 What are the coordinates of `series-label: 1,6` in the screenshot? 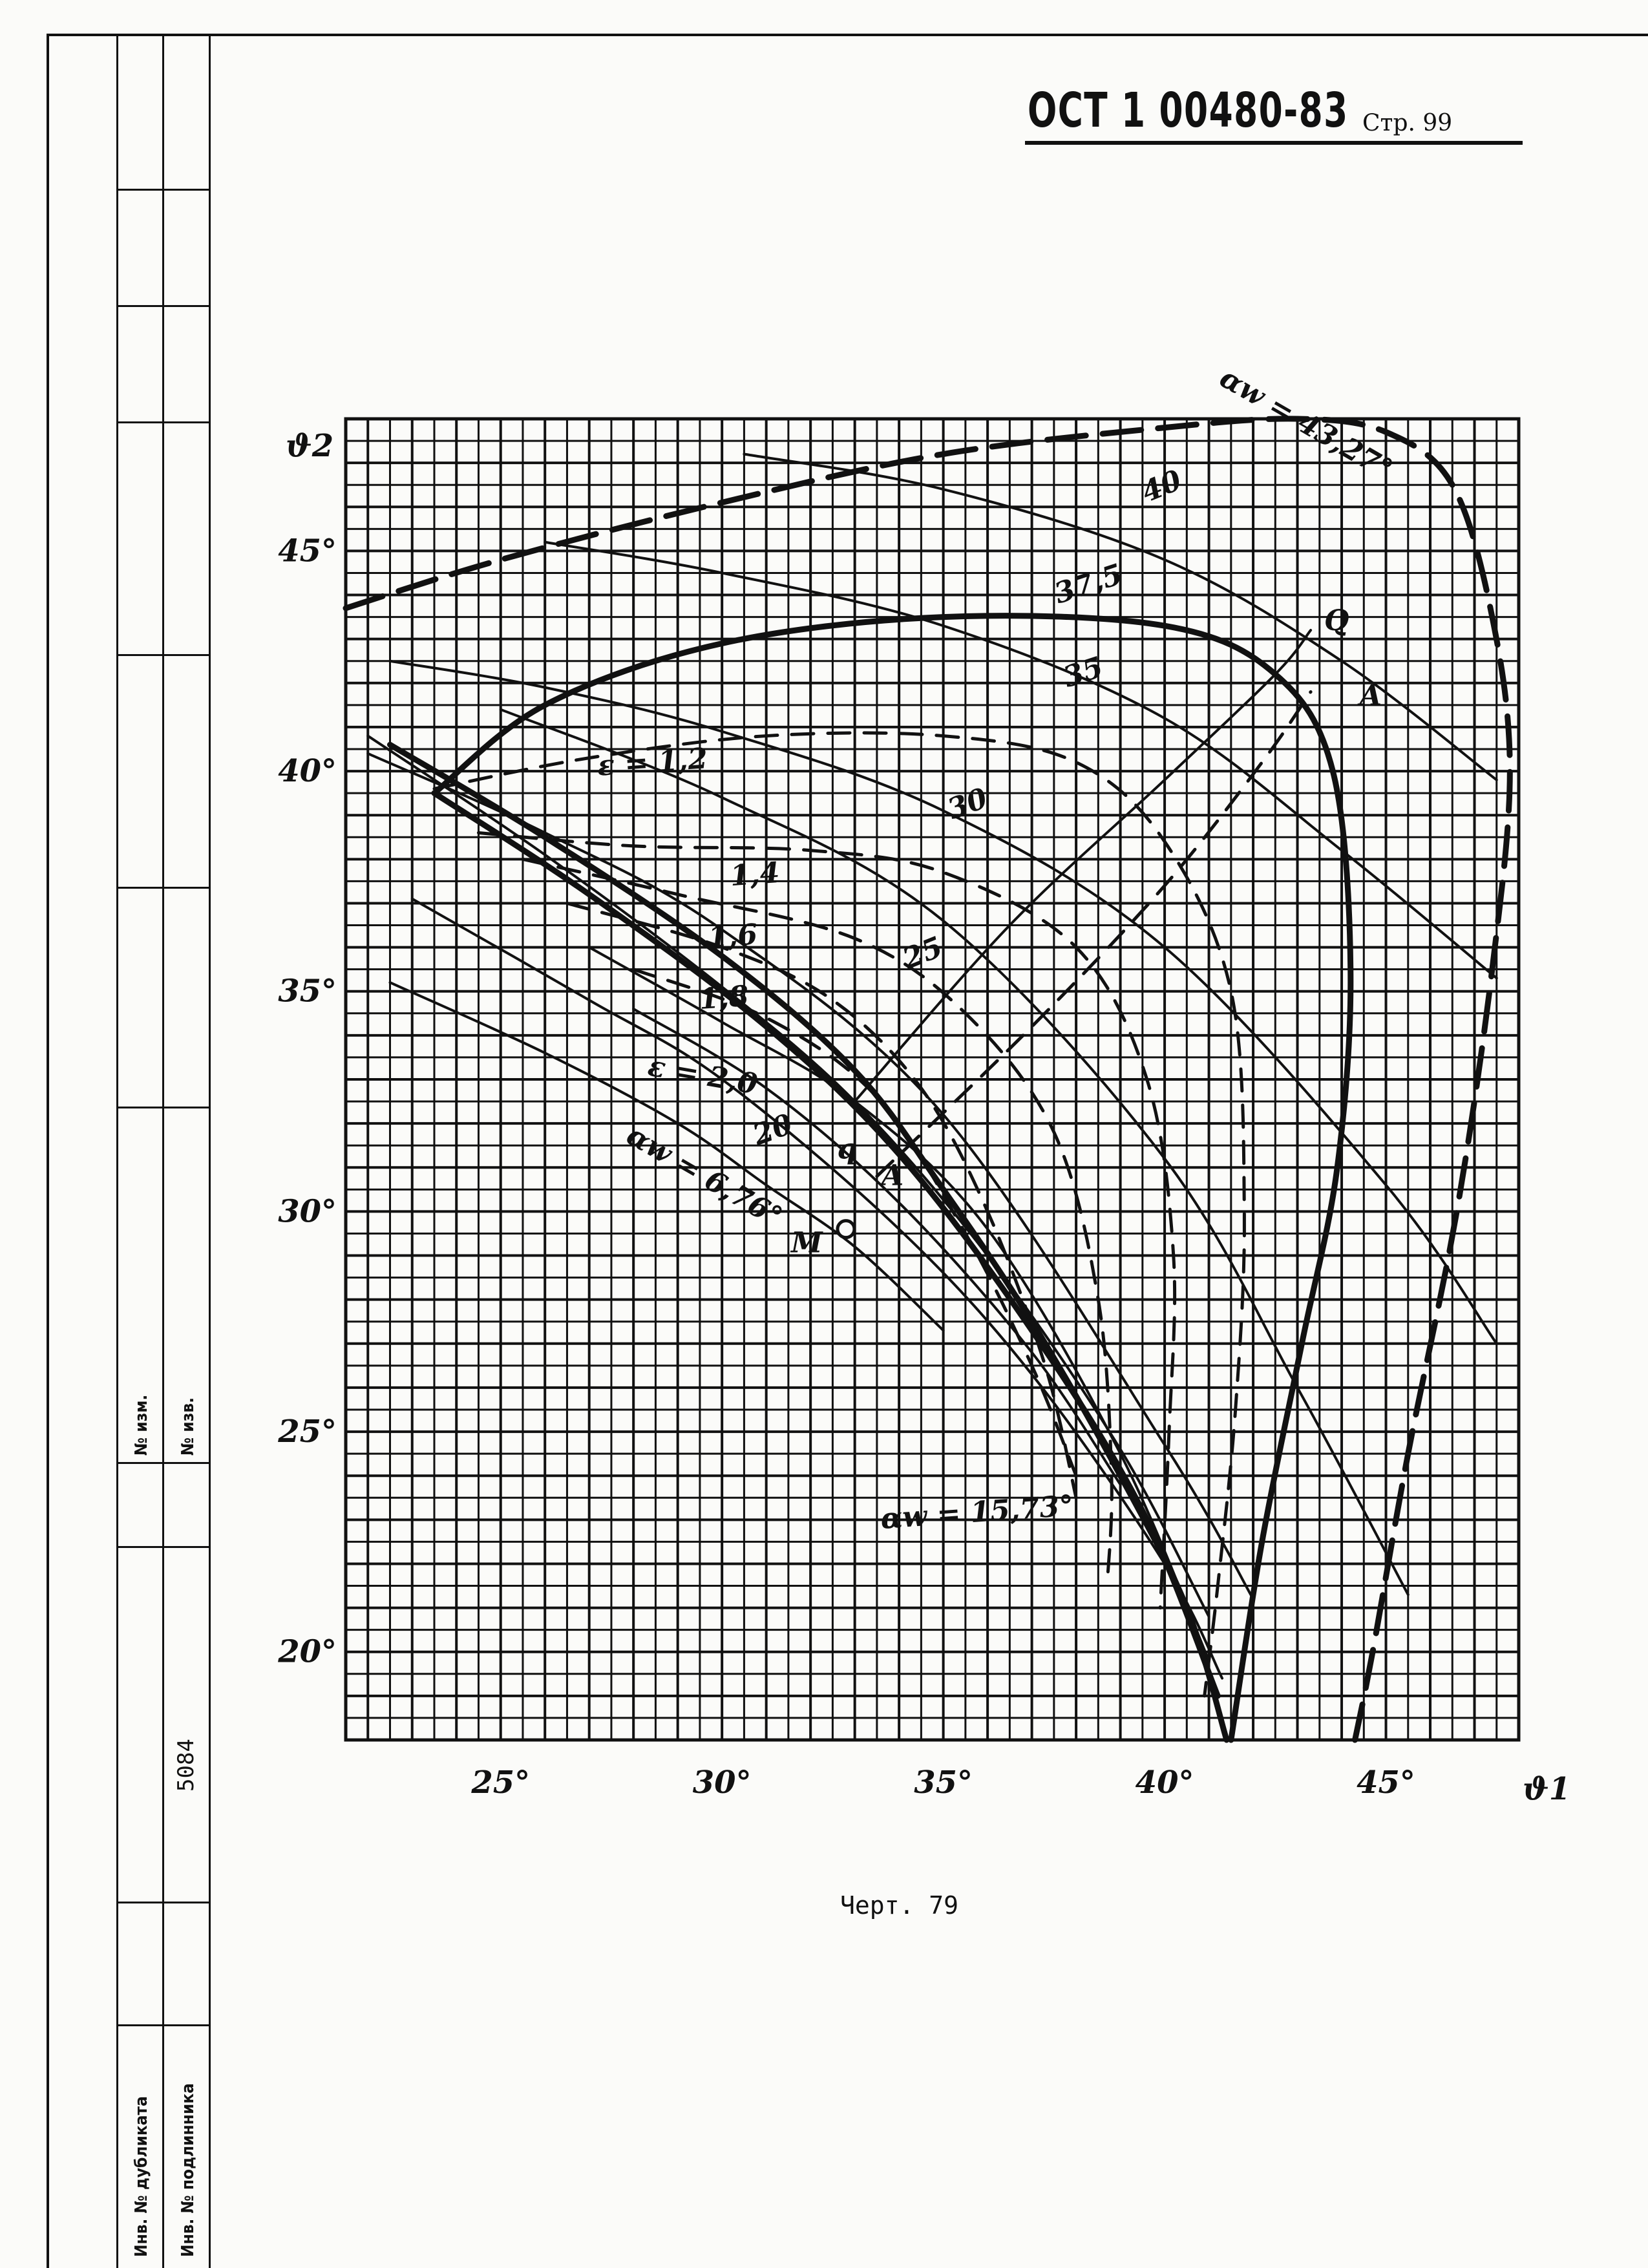 It's located at (733, 936).